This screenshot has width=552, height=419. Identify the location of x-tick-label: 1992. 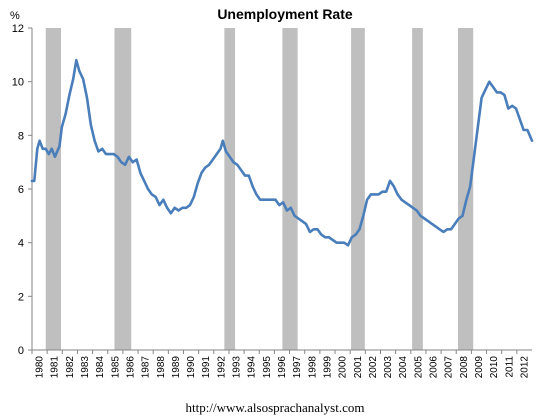
(221, 367).